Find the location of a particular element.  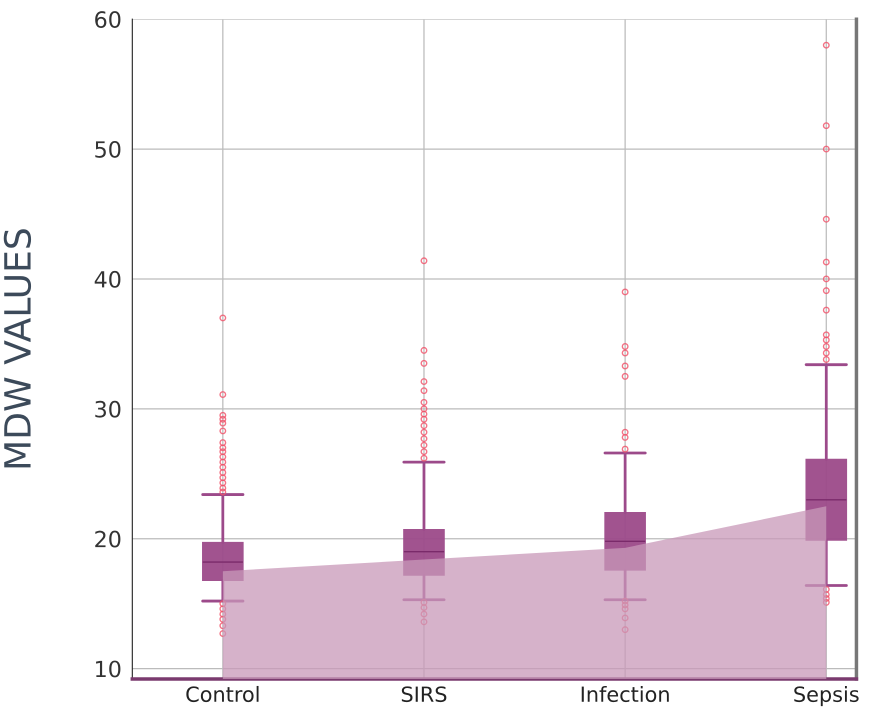

y-tick-label: 50 is located at coordinates (107, 149).